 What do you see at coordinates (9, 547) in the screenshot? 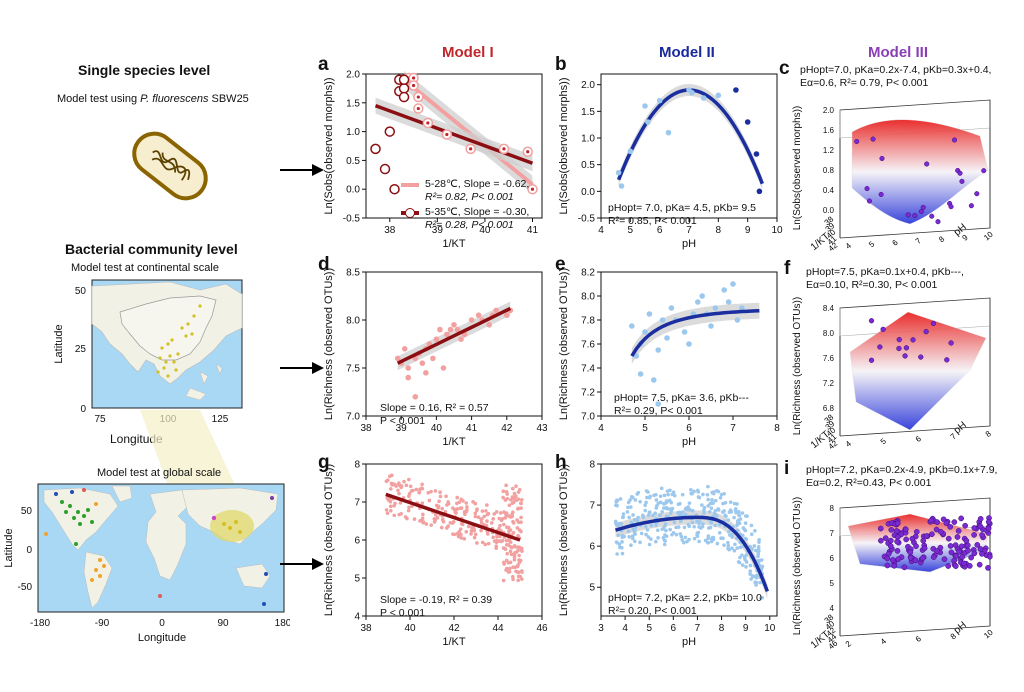
I see `map2-ylabel: Latitude` at bounding box center [9, 547].